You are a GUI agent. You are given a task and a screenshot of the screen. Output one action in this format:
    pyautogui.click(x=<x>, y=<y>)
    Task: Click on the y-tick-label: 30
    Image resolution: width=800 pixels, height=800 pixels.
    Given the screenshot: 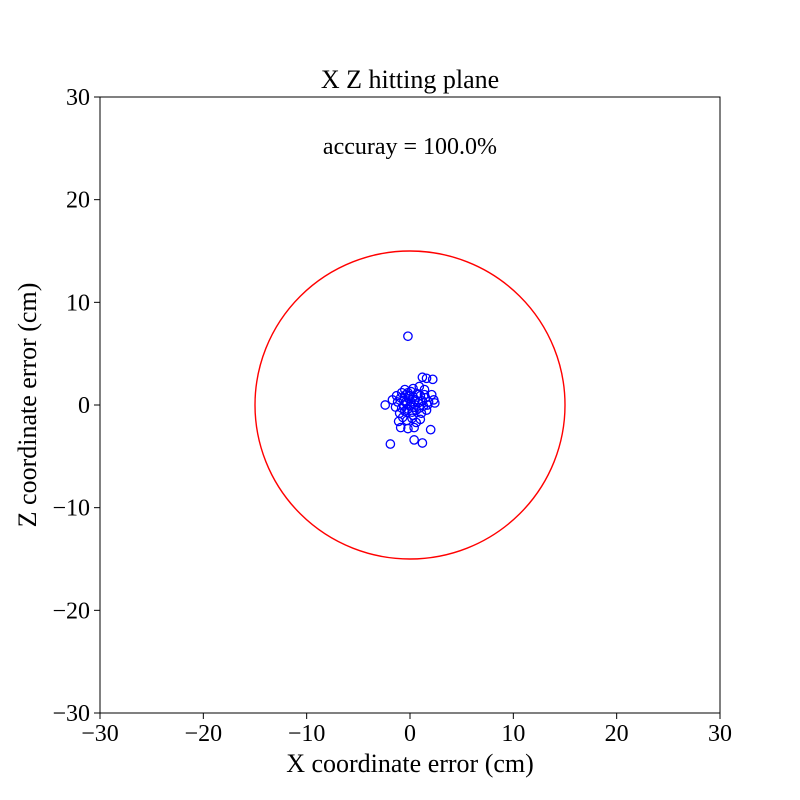 What is the action you would take?
    pyautogui.click(x=78, y=98)
    